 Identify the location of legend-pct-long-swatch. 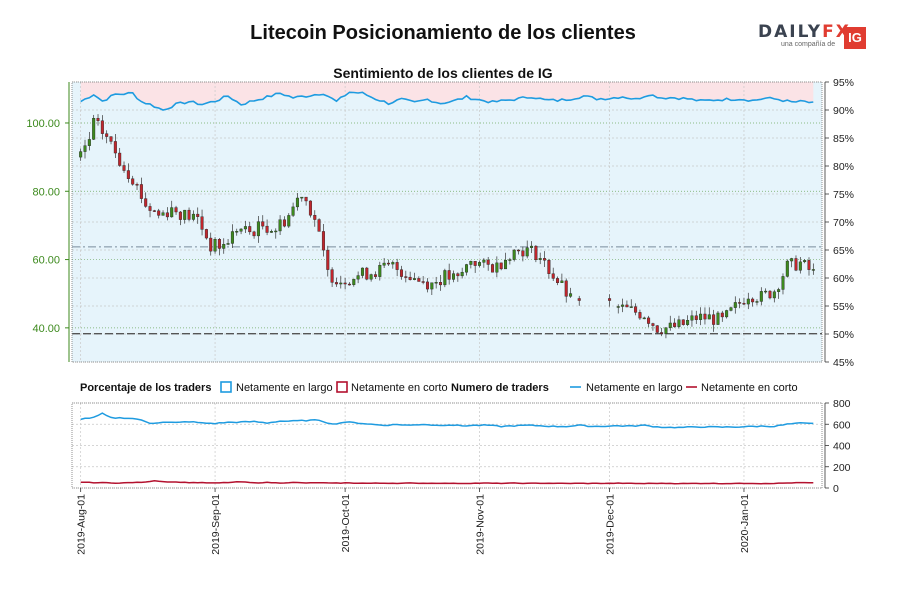
(226, 387).